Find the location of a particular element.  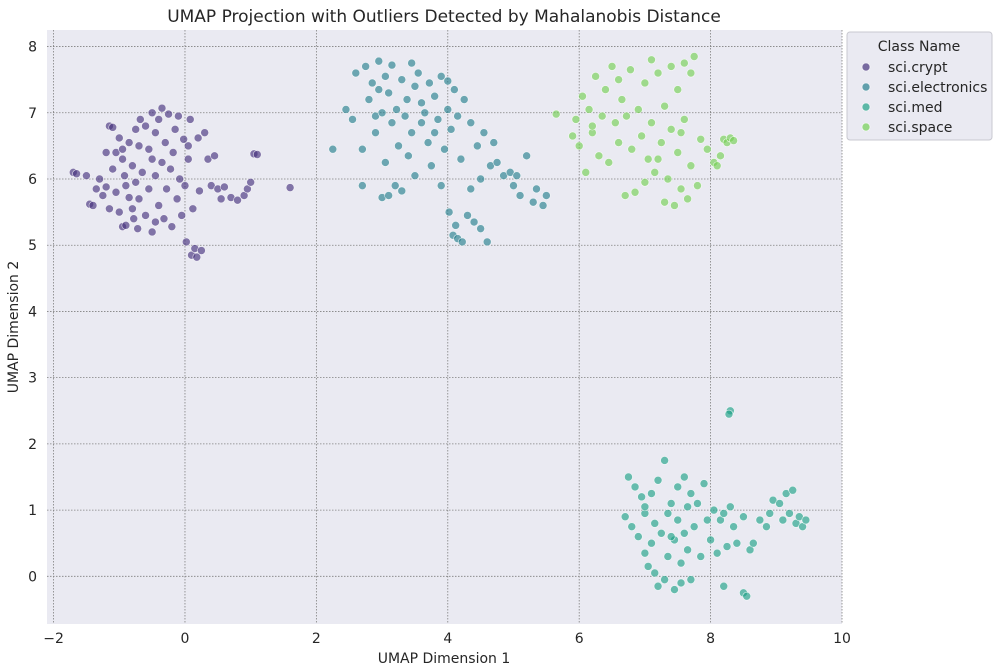

x-tick-label: 2 is located at coordinates (316, 639).